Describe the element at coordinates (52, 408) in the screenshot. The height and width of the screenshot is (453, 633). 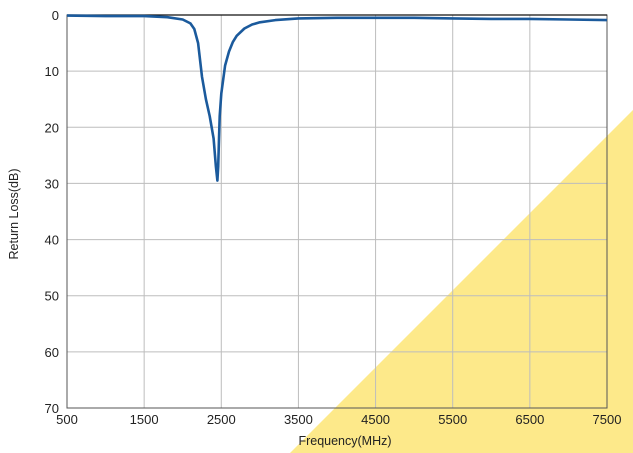
I see `y-tick-label: 70` at that location.